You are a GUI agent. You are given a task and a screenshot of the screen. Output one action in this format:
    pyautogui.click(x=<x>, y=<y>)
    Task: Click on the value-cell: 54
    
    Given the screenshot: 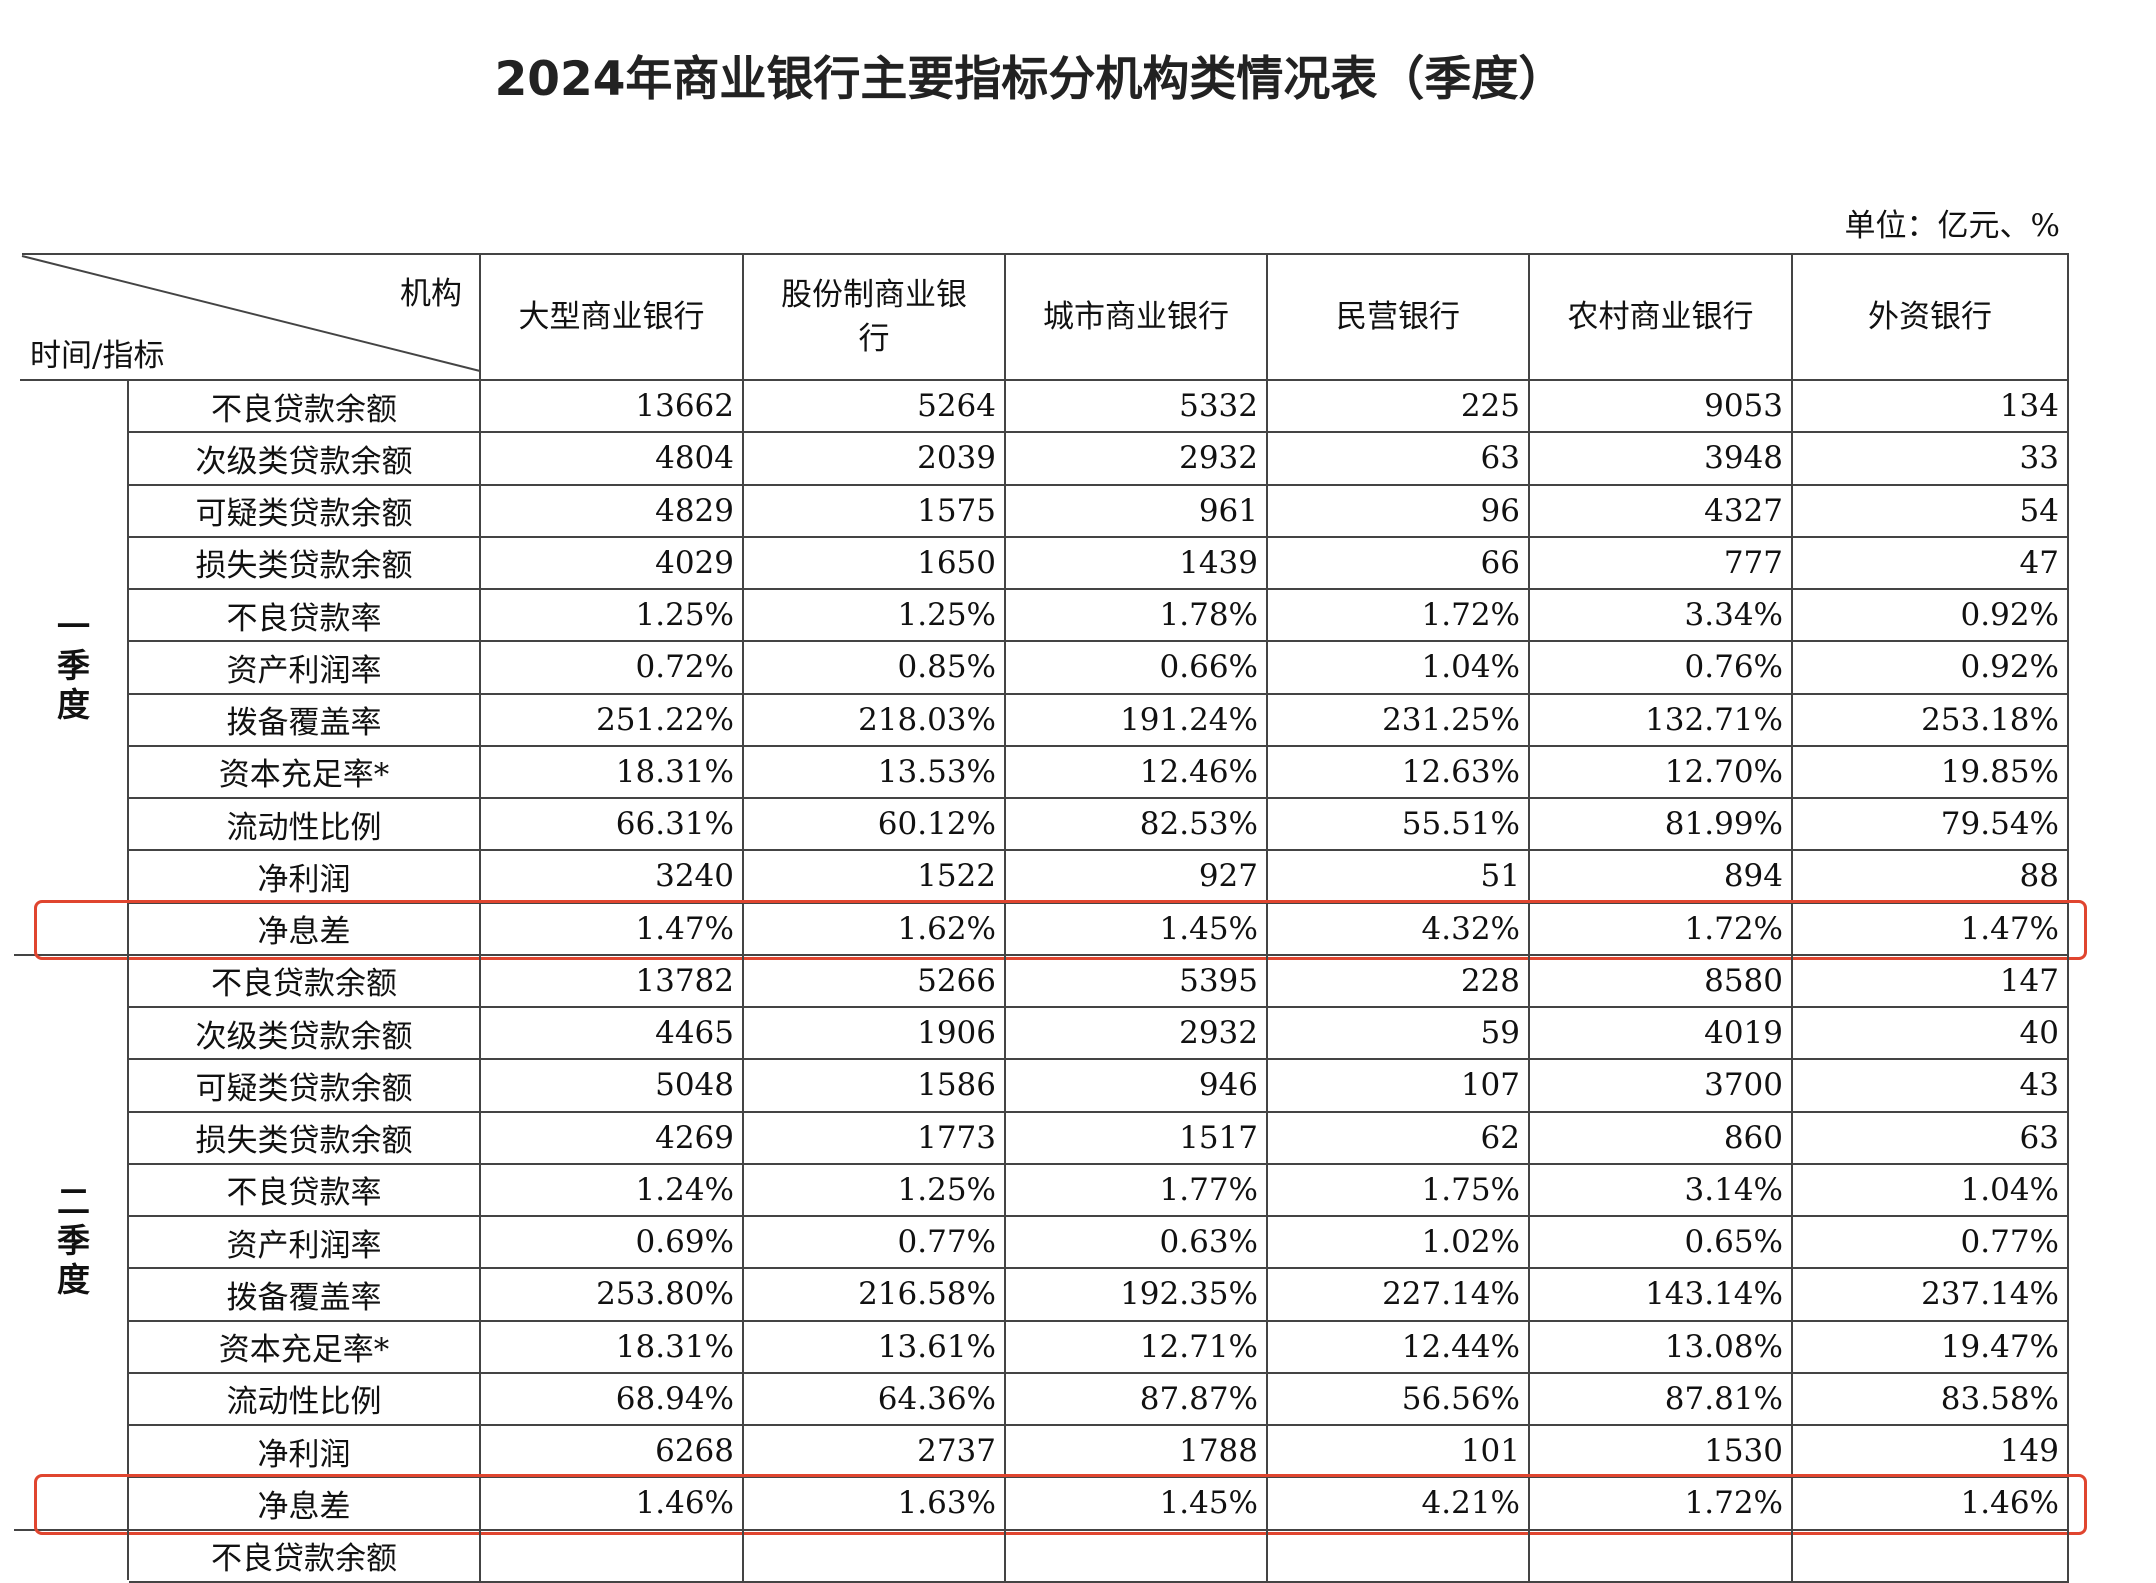 What is the action you would take?
    pyautogui.click(x=1931, y=511)
    